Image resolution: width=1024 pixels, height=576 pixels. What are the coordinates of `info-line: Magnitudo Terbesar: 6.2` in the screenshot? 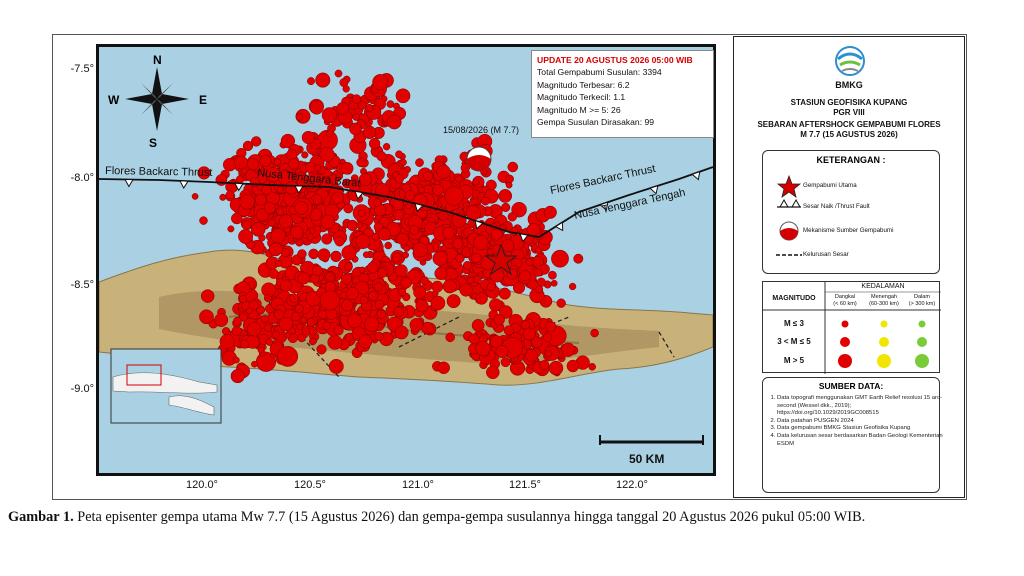 It's located at (583, 84).